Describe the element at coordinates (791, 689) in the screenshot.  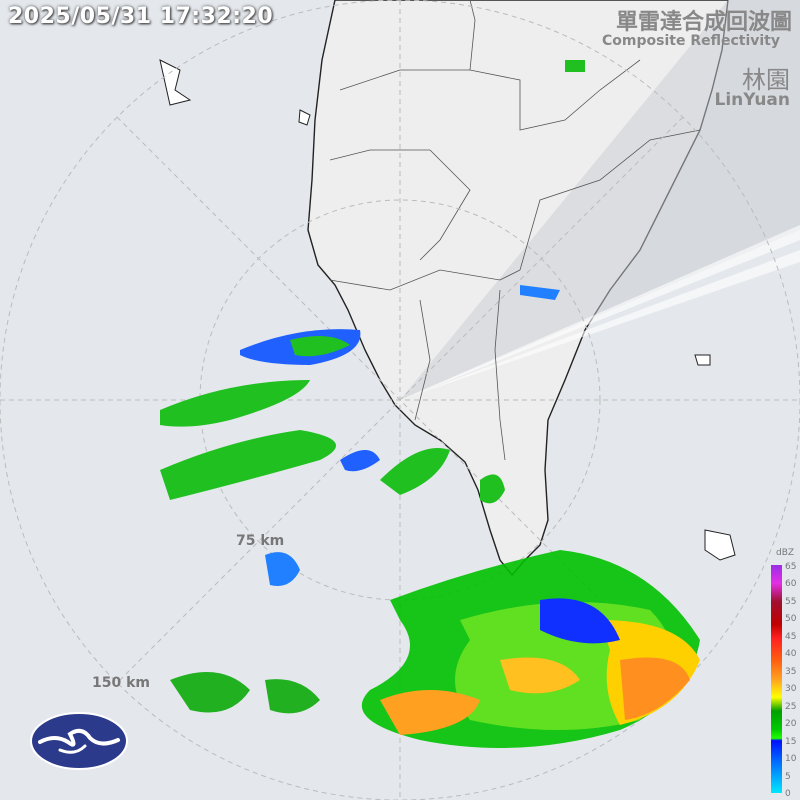
I see `legend-tick: 30` at that location.